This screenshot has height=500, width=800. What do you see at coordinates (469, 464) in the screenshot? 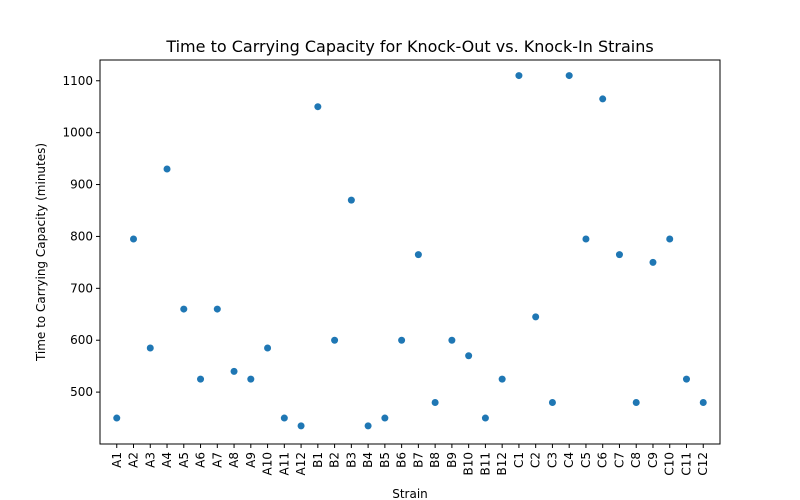
I see `x-tick-label: B10` at bounding box center [469, 464].